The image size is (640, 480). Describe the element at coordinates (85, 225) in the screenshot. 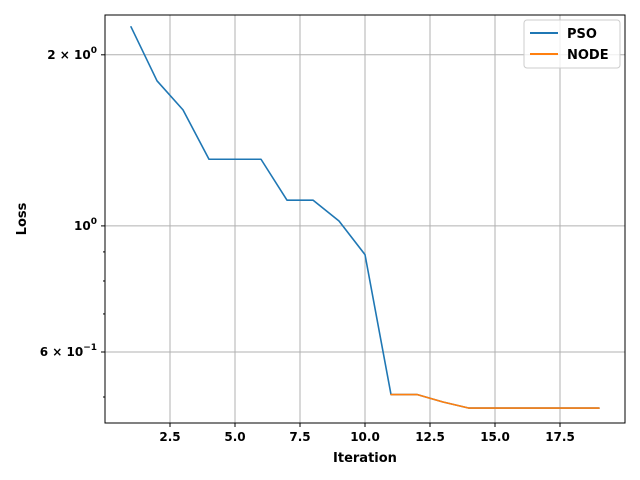

I see `y-tick-label: 100` at that location.